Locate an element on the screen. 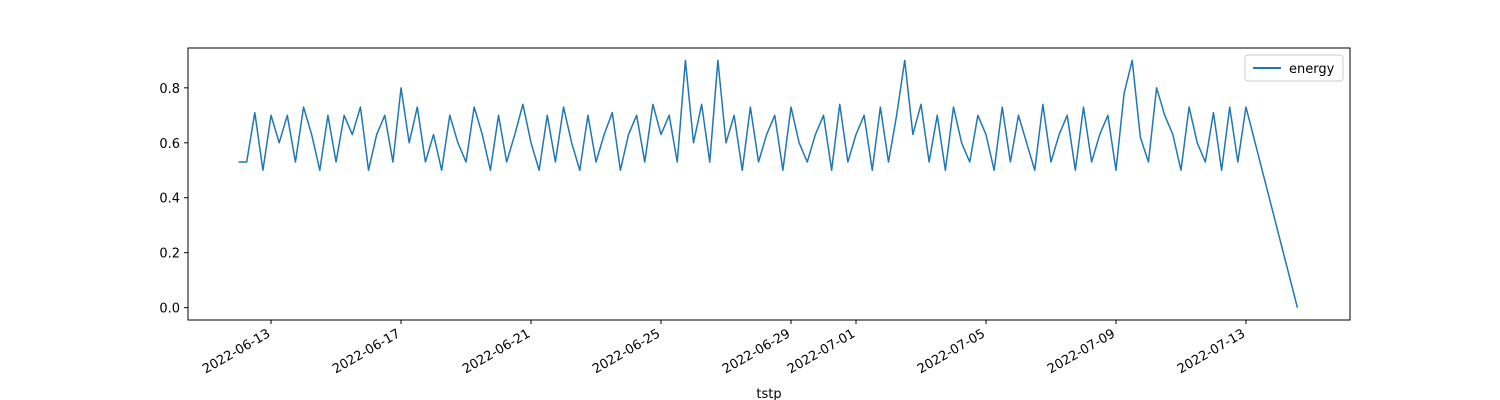  y-tick-label: 0.6 is located at coordinates (169, 144).